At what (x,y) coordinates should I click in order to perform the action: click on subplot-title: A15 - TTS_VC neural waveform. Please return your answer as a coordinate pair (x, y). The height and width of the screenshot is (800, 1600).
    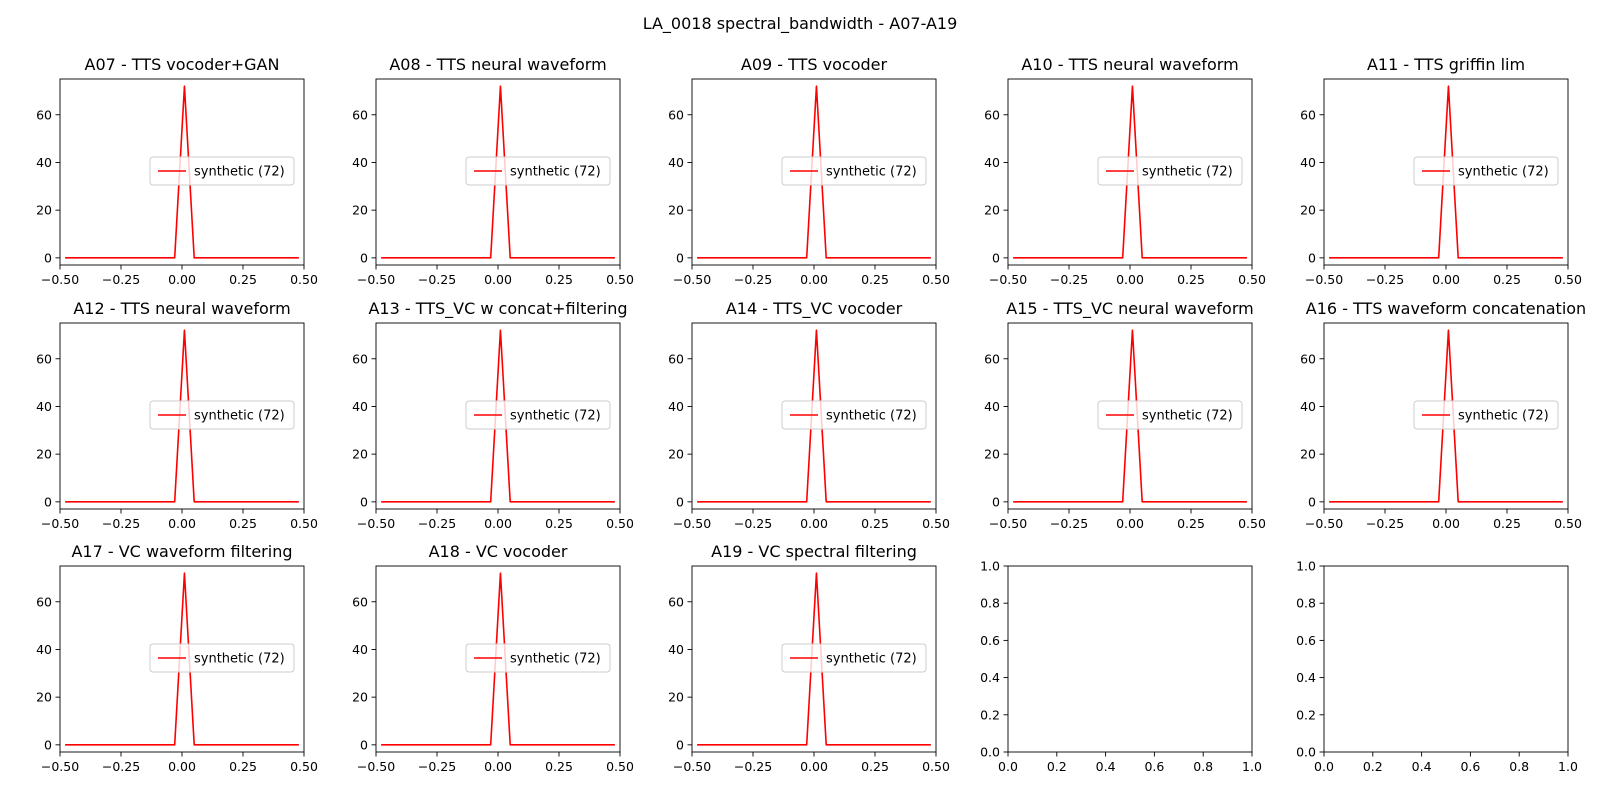
    Looking at the image, I should click on (1129, 309).